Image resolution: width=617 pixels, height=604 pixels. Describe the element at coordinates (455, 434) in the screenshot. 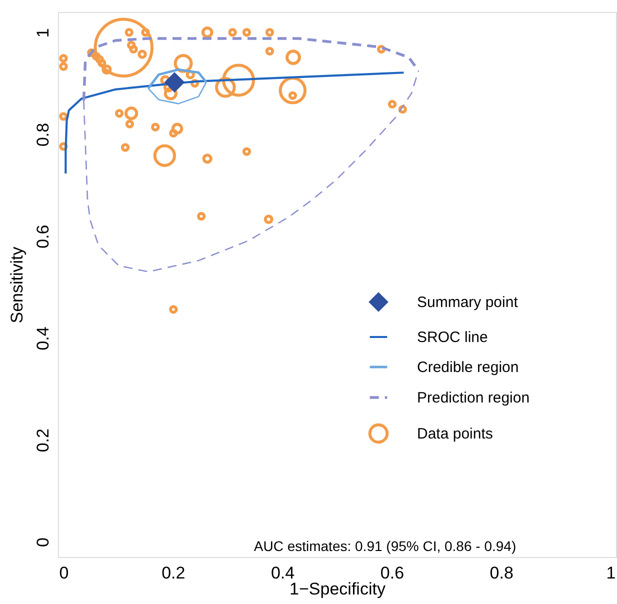

I see `legend-label: Data points` at that location.